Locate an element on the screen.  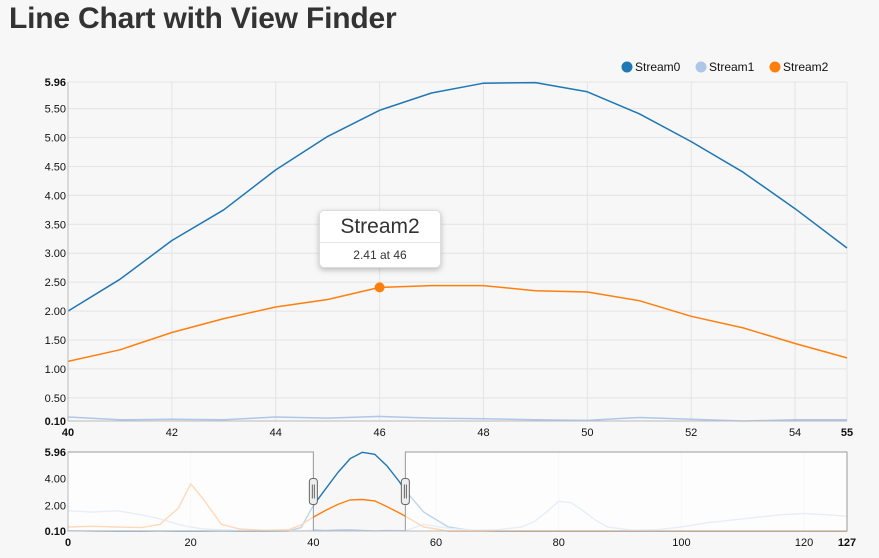
x-tick-label: 0 is located at coordinates (68, 543).